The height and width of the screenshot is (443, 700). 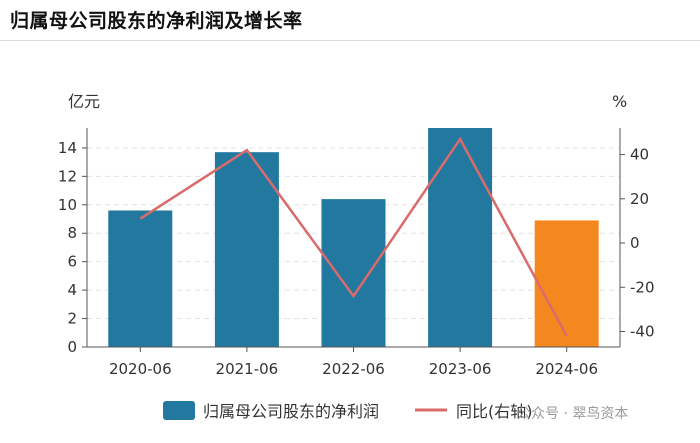 I want to click on x-tick-label: 2024-06, so click(x=566, y=369).